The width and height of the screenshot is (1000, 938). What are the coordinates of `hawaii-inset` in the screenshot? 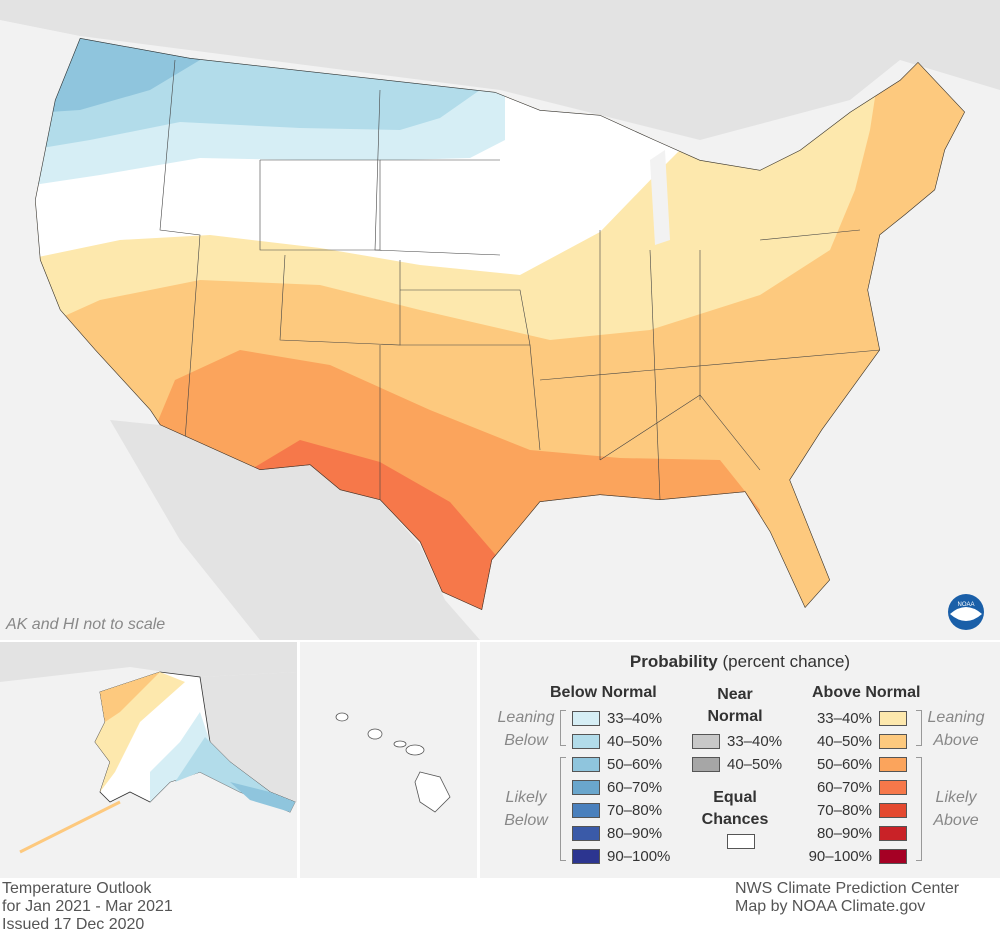 It's located at (388, 760).